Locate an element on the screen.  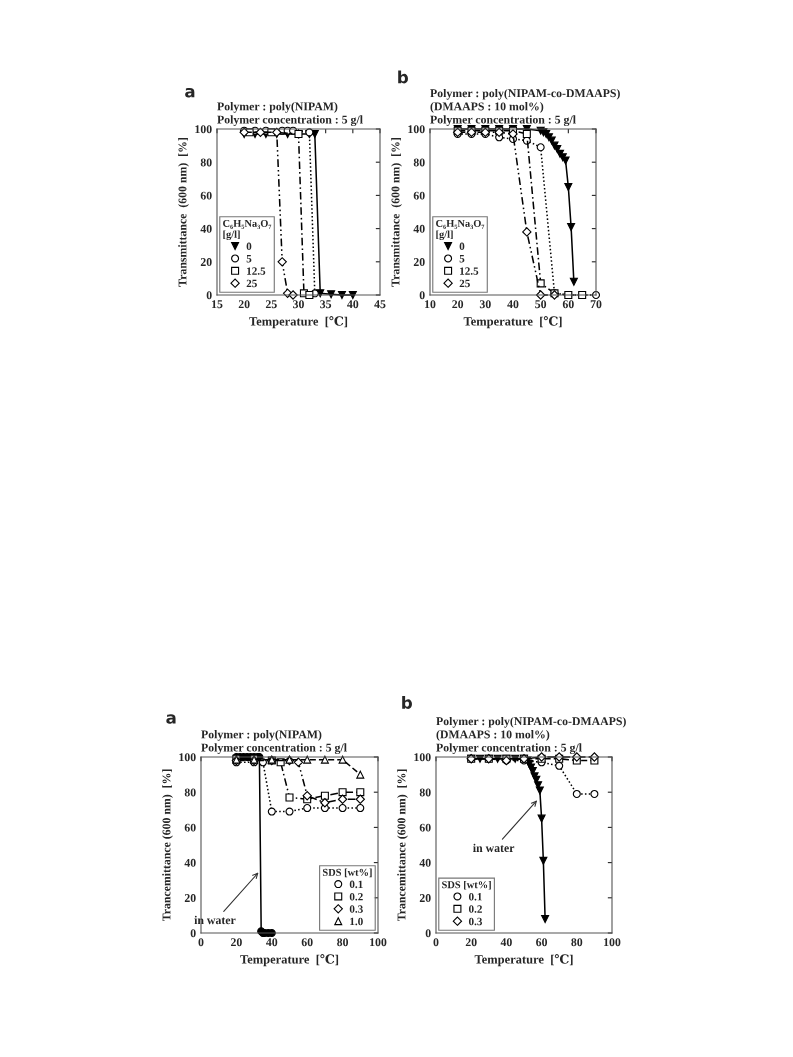
x-tick-label: 15 is located at coordinates (217, 304).